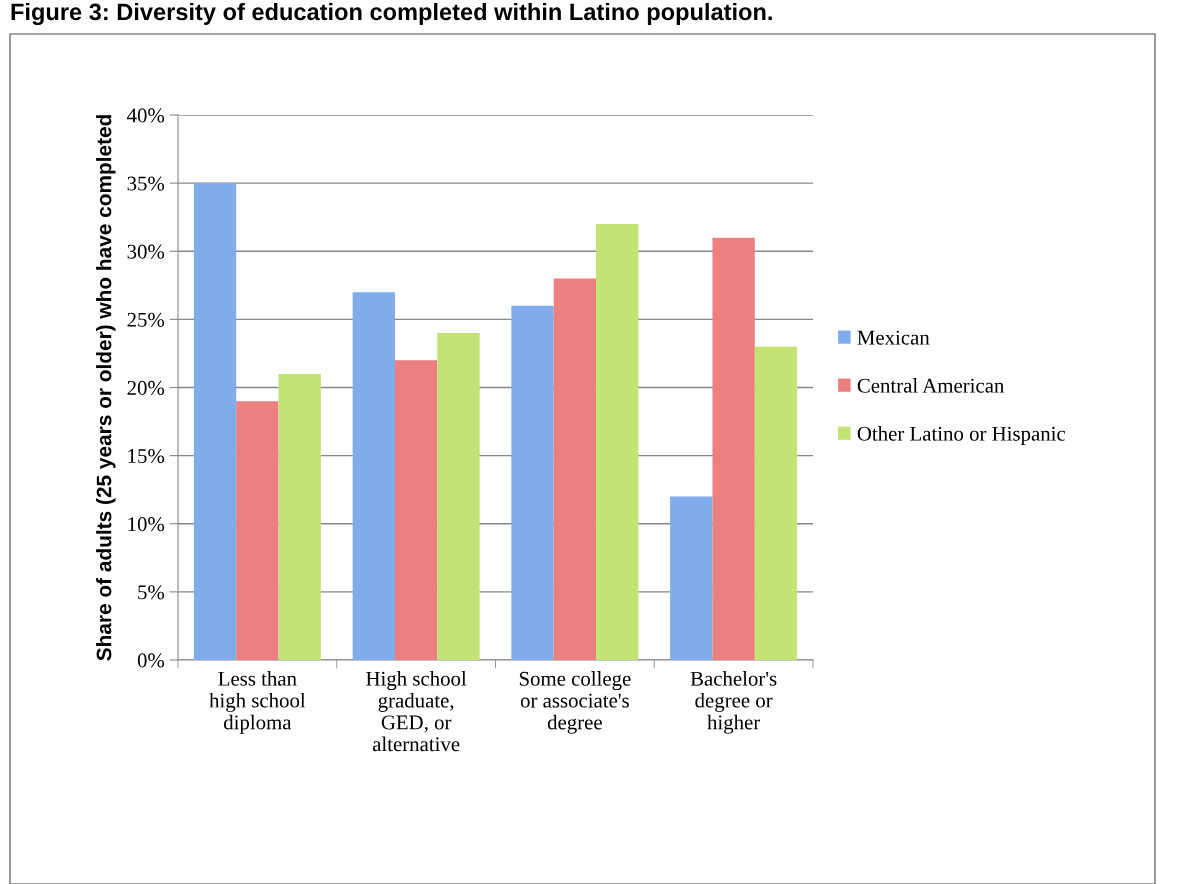  What do you see at coordinates (151, 592) in the screenshot?
I see `y-tick-label: 5%` at bounding box center [151, 592].